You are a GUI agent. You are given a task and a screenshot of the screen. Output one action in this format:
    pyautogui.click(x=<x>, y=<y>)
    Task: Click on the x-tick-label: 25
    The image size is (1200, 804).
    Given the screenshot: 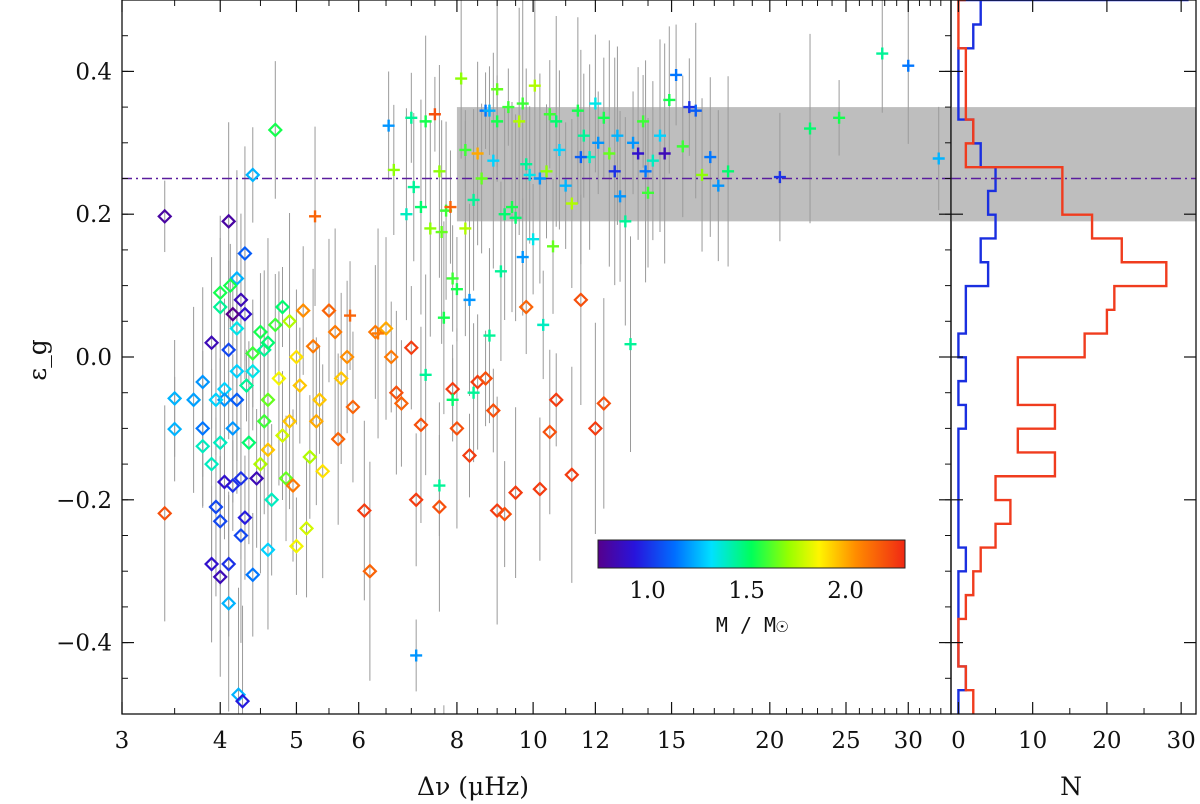 What is the action you would take?
    pyautogui.click(x=845, y=741)
    